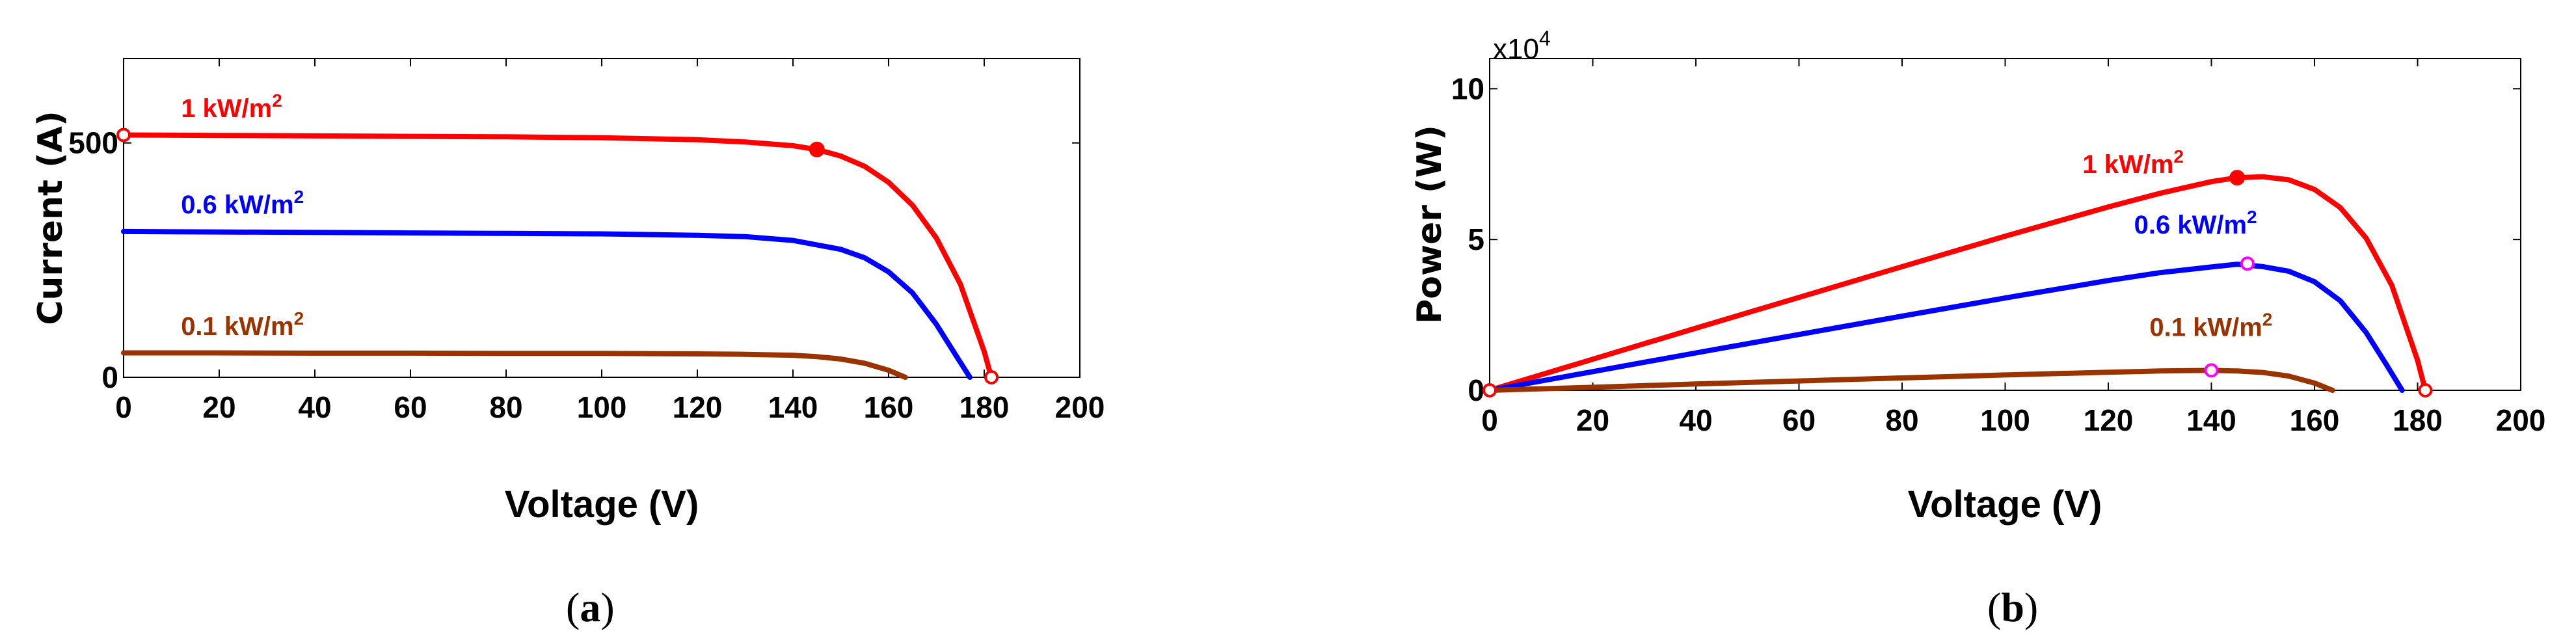 The width and height of the screenshot is (2576, 644). What do you see at coordinates (1516, 49) in the screenshot?
I see `y-multiplier-base: x10` at bounding box center [1516, 49].